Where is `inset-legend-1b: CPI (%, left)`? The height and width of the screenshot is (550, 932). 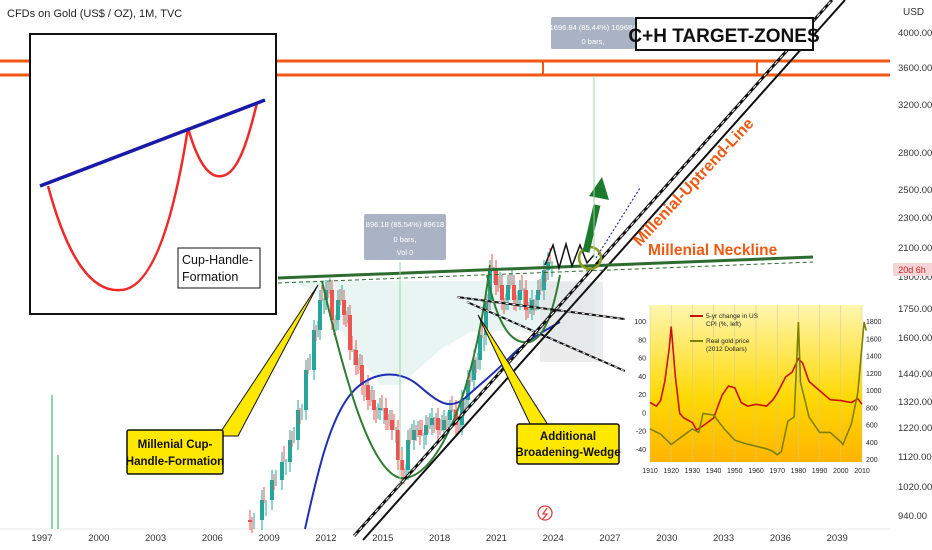
inset-legend-1b: CPI (%, left) is located at coordinates (723, 324).